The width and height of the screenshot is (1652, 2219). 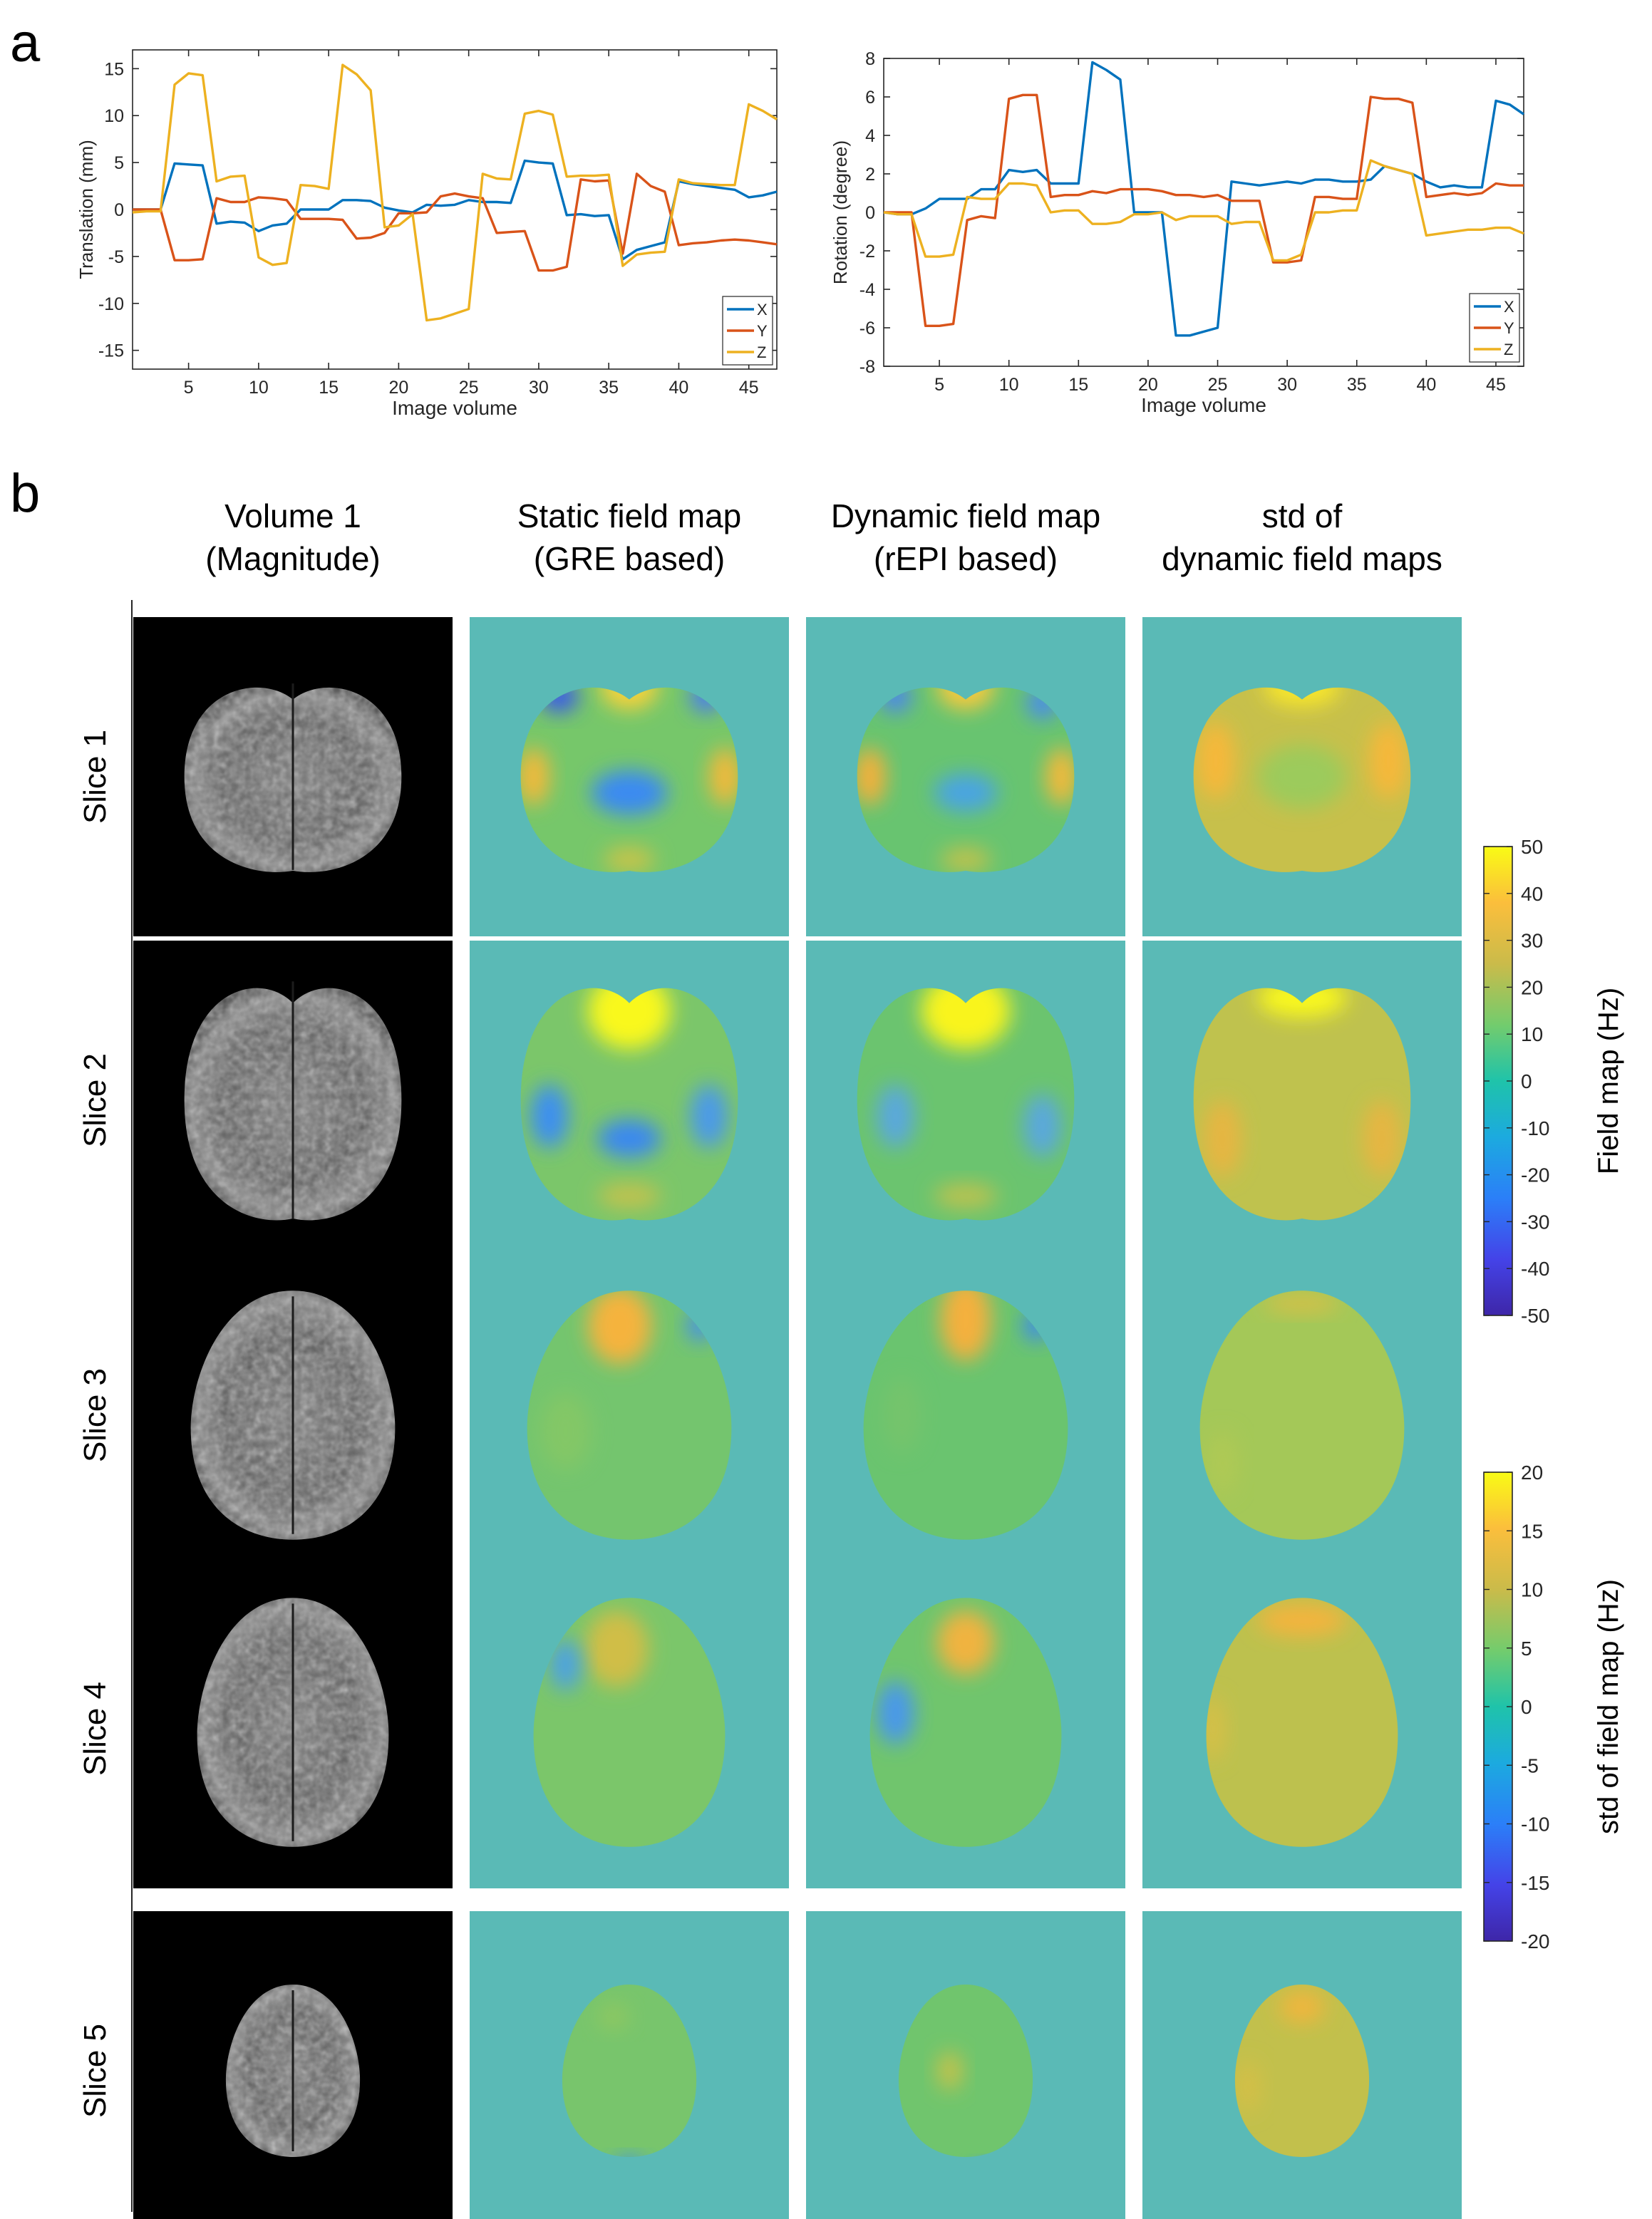 What do you see at coordinates (114, 116) in the screenshot?
I see `y-tick-label: 10` at bounding box center [114, 116].